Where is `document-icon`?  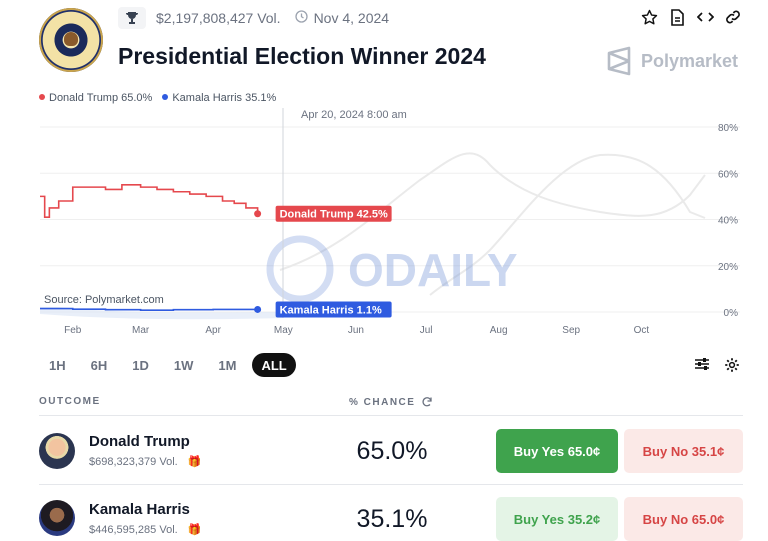 document-icon is located at coordinates (677, 17).